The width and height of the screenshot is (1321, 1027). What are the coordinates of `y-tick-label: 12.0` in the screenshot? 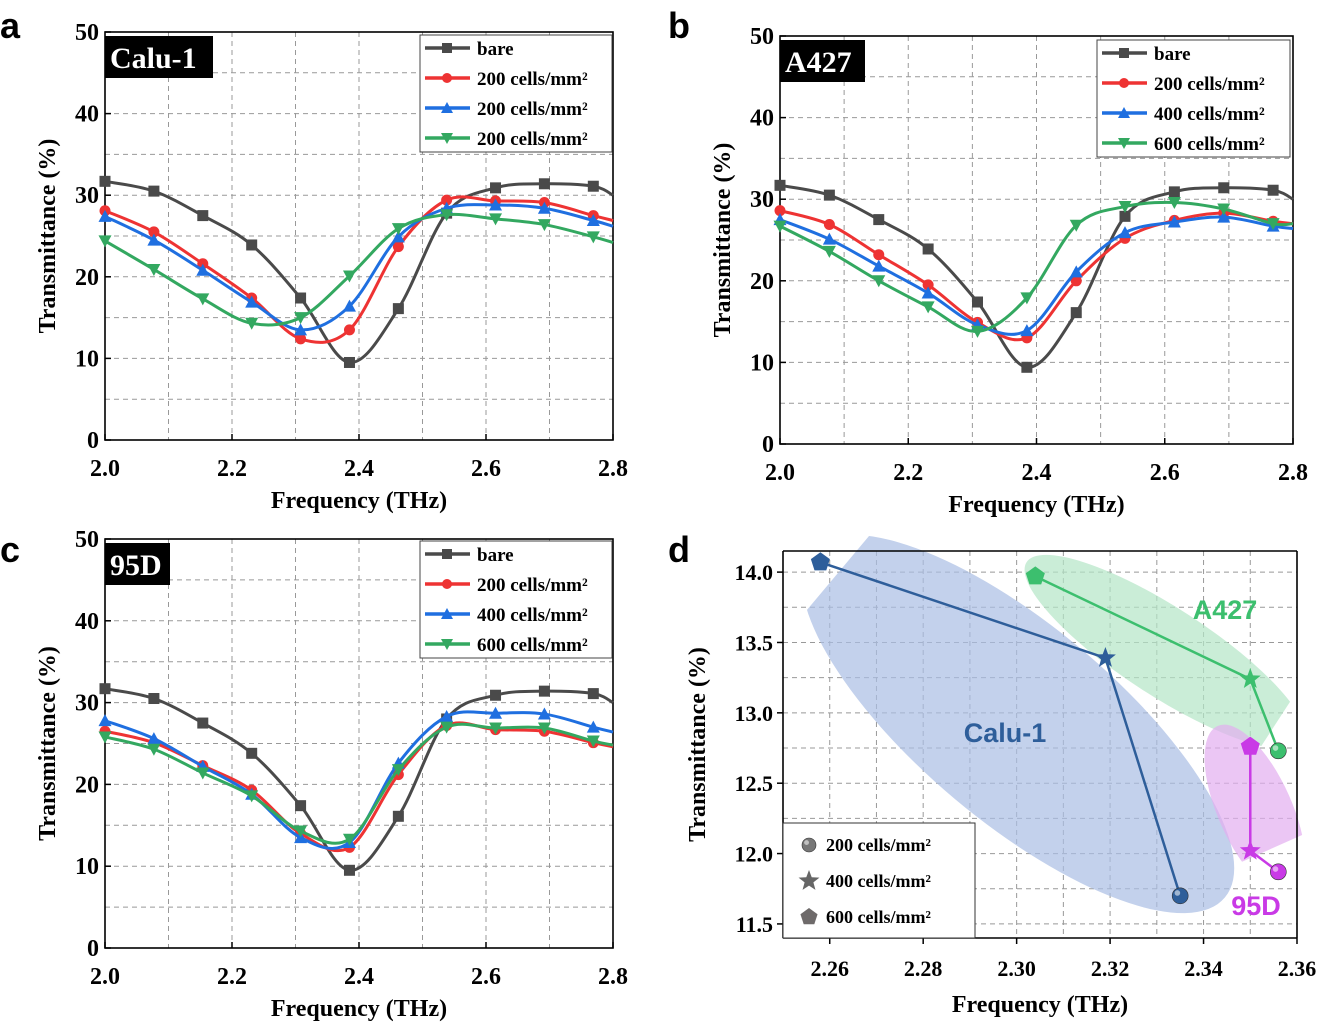 It's located at (754, 854).